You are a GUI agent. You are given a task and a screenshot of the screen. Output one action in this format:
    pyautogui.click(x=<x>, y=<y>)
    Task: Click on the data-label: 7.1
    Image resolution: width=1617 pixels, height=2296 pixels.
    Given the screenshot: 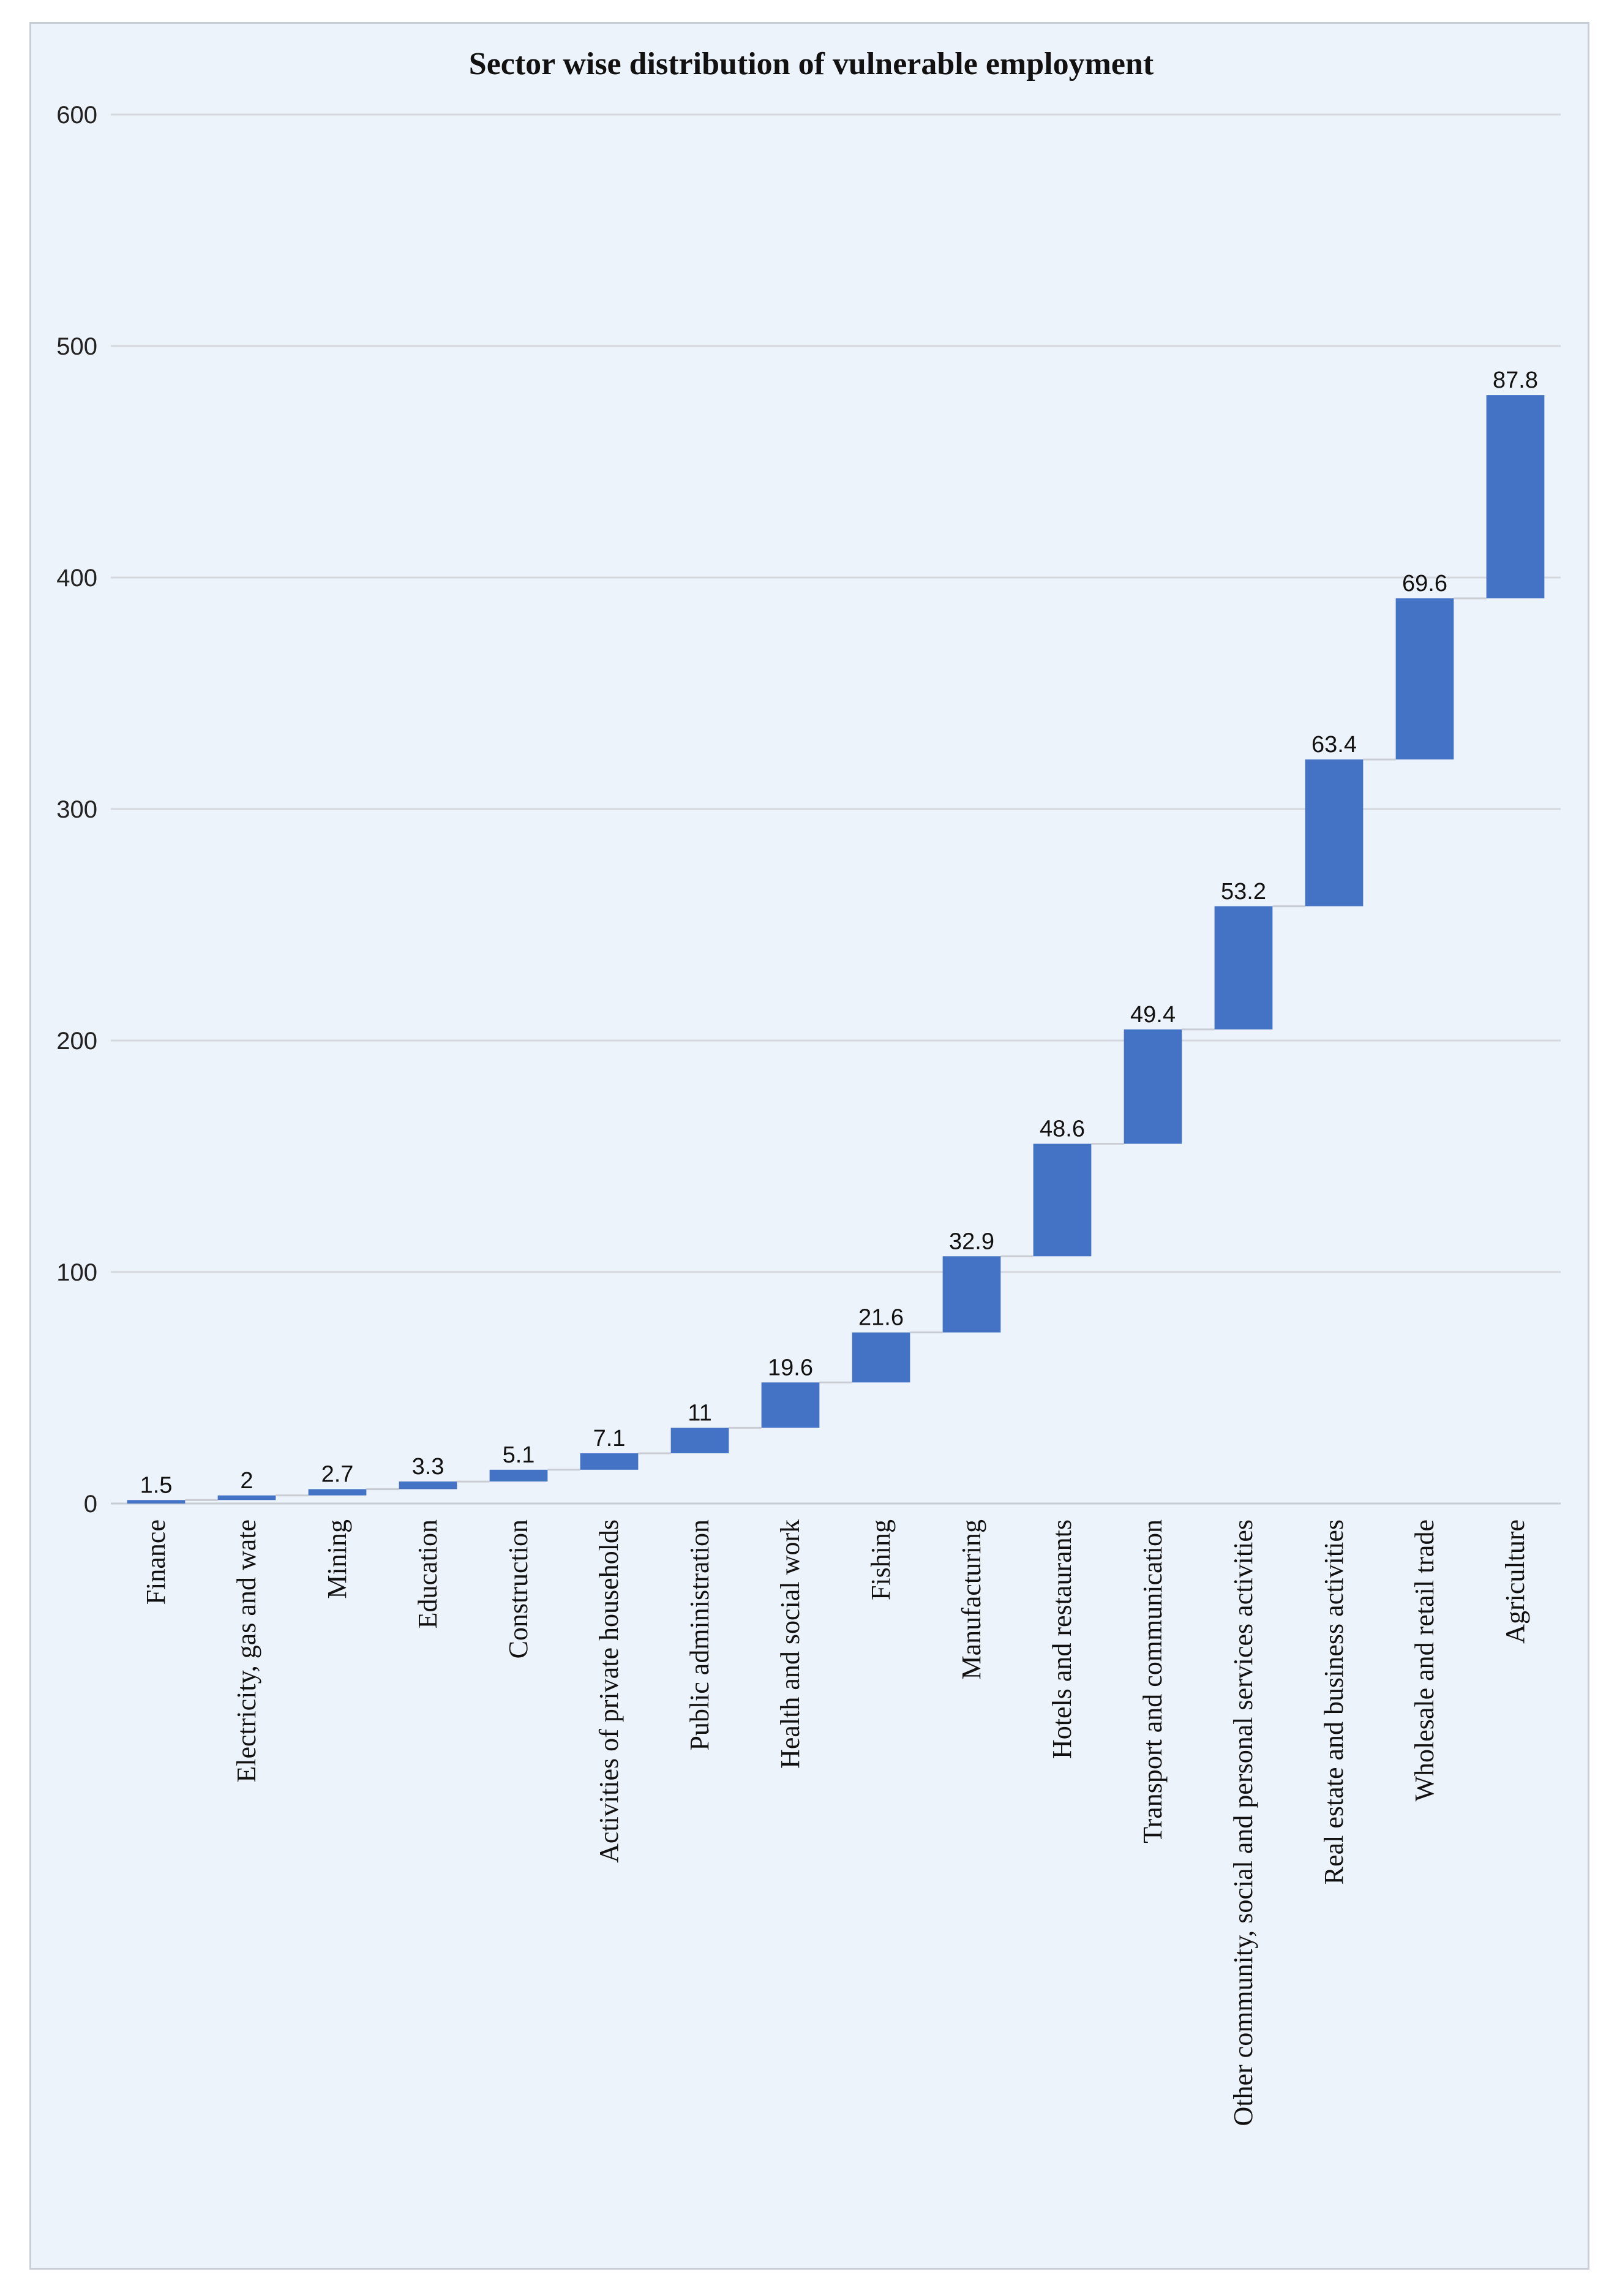 What is the action you would take?
    pyautogui.click(x=609, y=1438)
    